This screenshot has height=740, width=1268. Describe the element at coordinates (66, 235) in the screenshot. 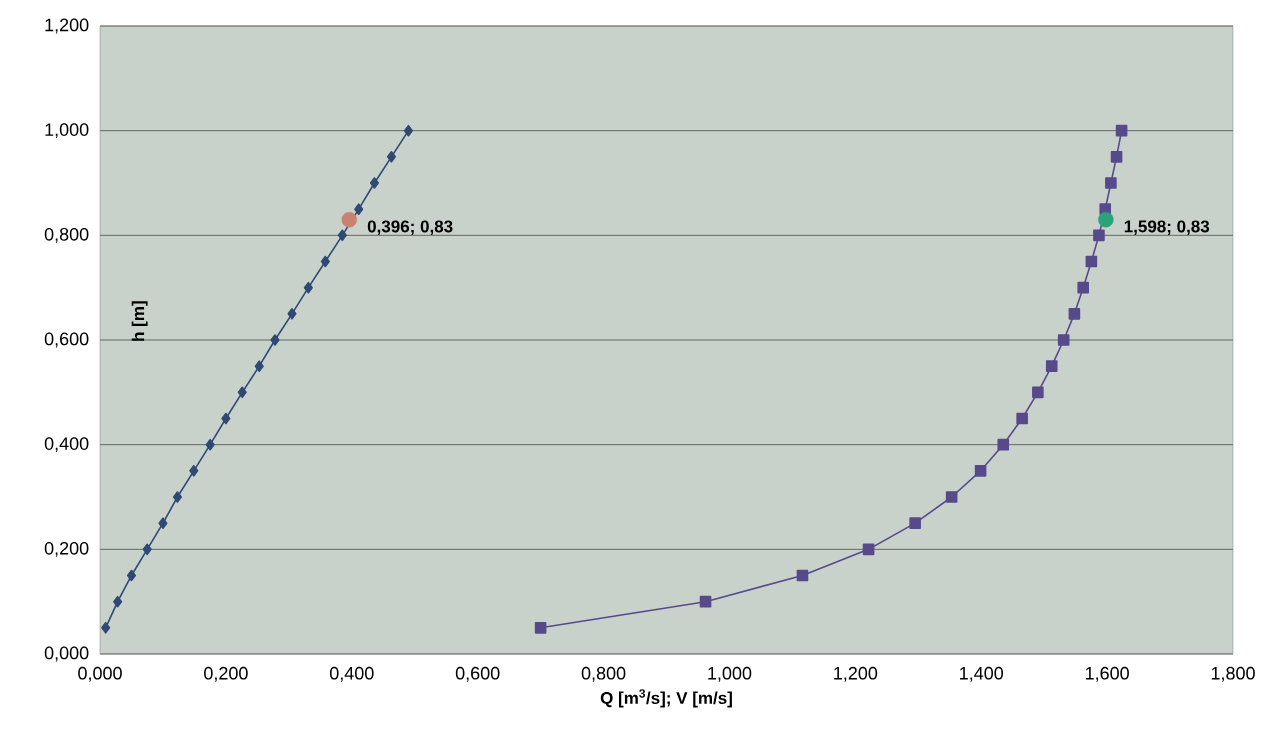

I see `y-tick-label: 0,800` at that location.